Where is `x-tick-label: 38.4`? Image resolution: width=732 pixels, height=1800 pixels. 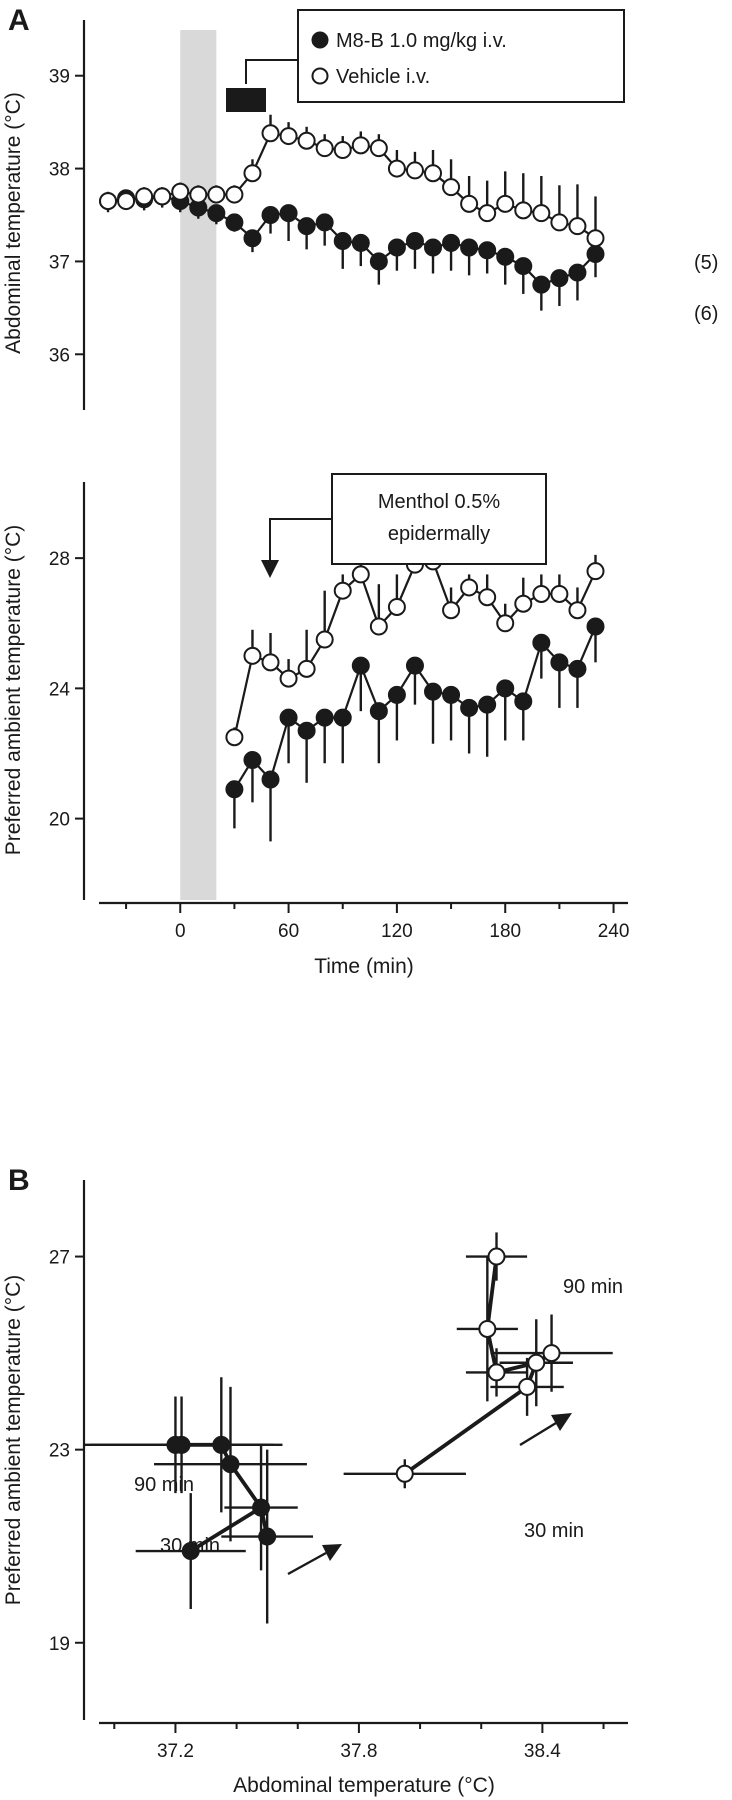 x-tick-label: 38.4 is located at coordinates (542, 1751).